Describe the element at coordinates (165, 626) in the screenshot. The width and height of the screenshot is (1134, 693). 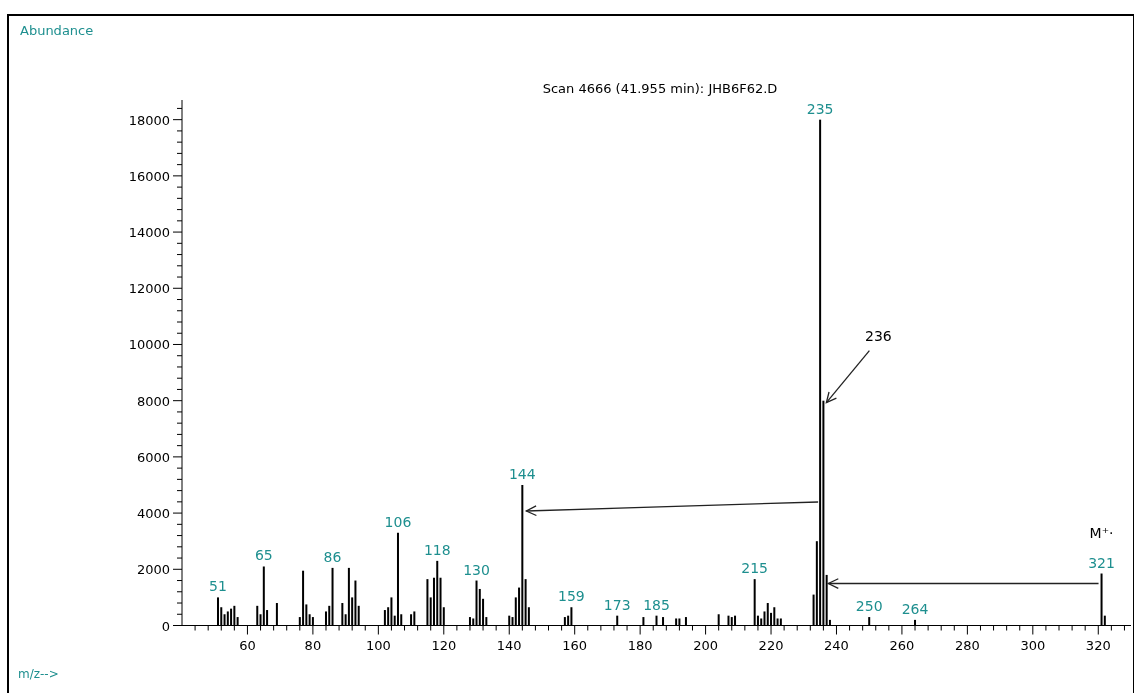
I see `y-tick-label: 0` at that location.